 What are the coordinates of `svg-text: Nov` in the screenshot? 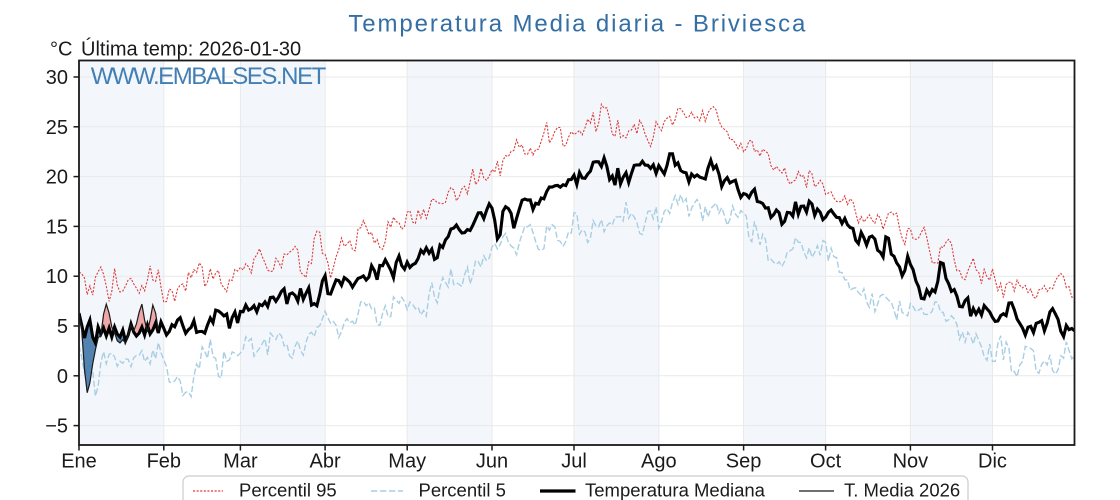 It's located at (911, 462).